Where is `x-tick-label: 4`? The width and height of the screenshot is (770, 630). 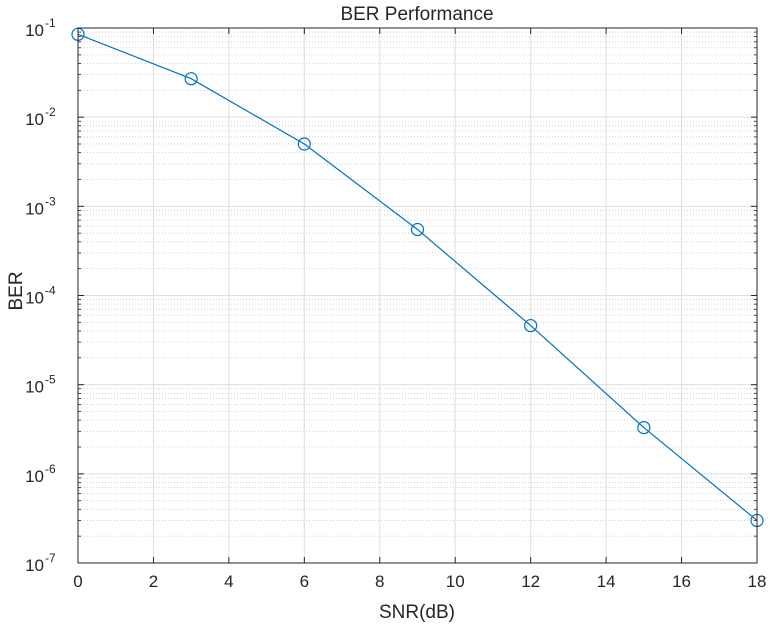
x-tick-label: 4 is located at coordinates (228, 581).